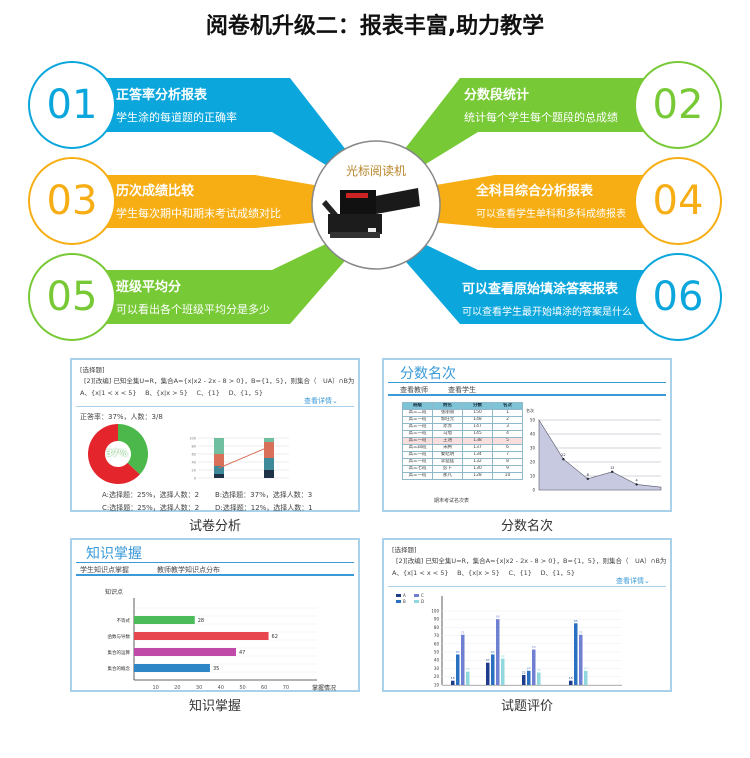  I want to click on y-tick-label: 80, so click(194, 447).